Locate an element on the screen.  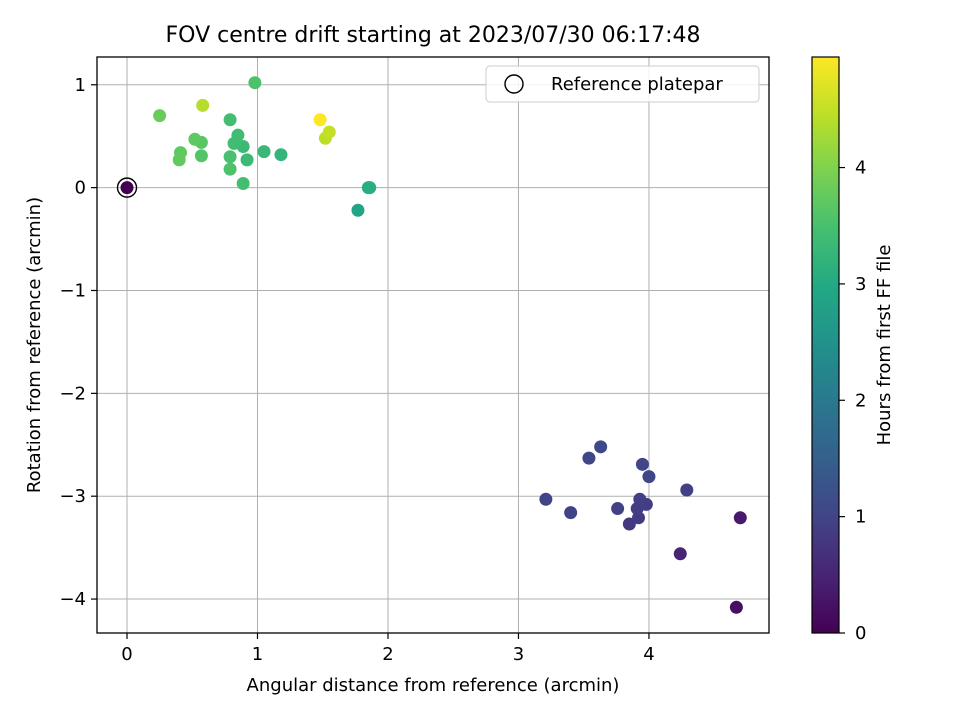
y-tick-label: −4 is located at coordinates (72, 599).